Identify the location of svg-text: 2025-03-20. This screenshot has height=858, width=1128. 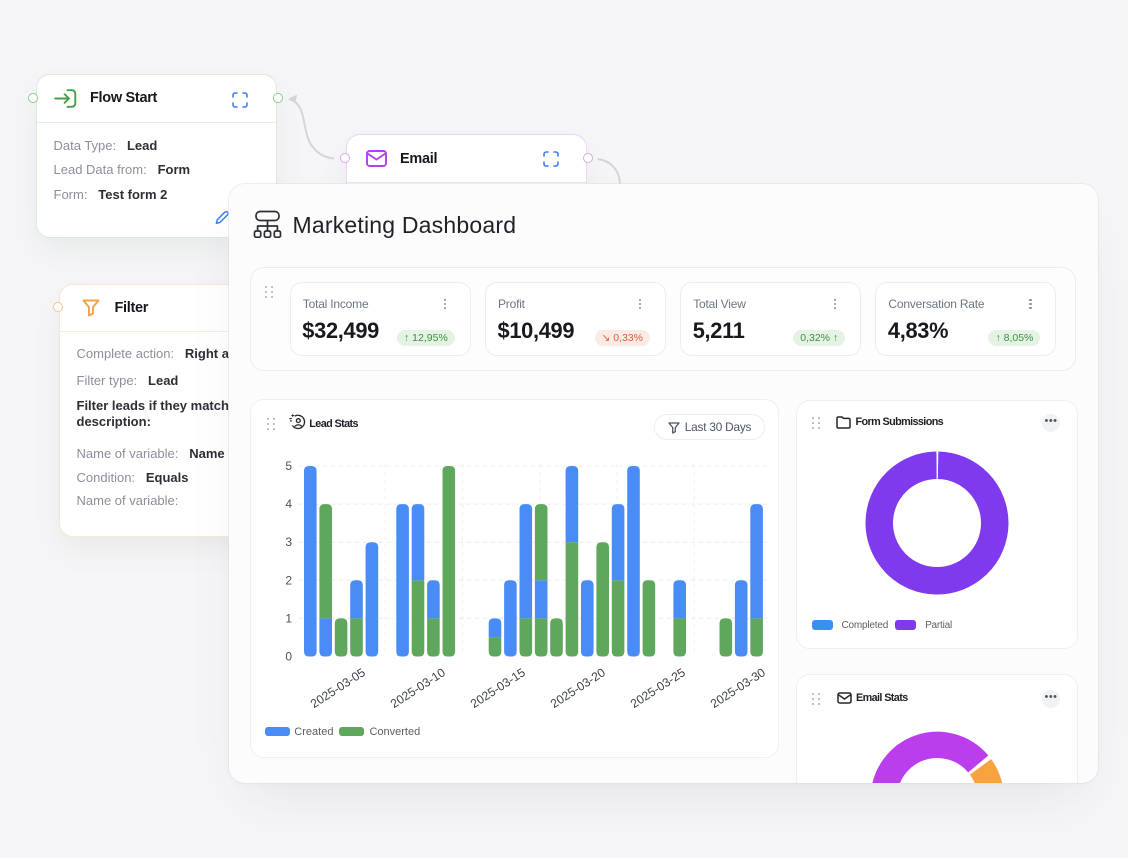
(578, 688).